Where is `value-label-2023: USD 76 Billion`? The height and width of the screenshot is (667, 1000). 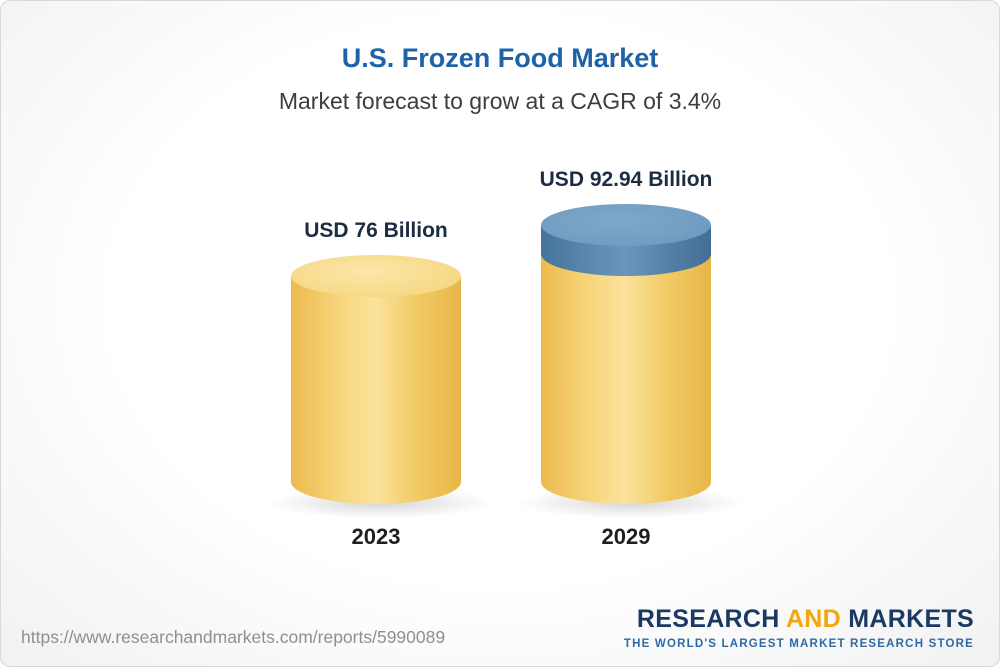
value-label-2023: USD 76 Billion is located at coordinates (376, 230).